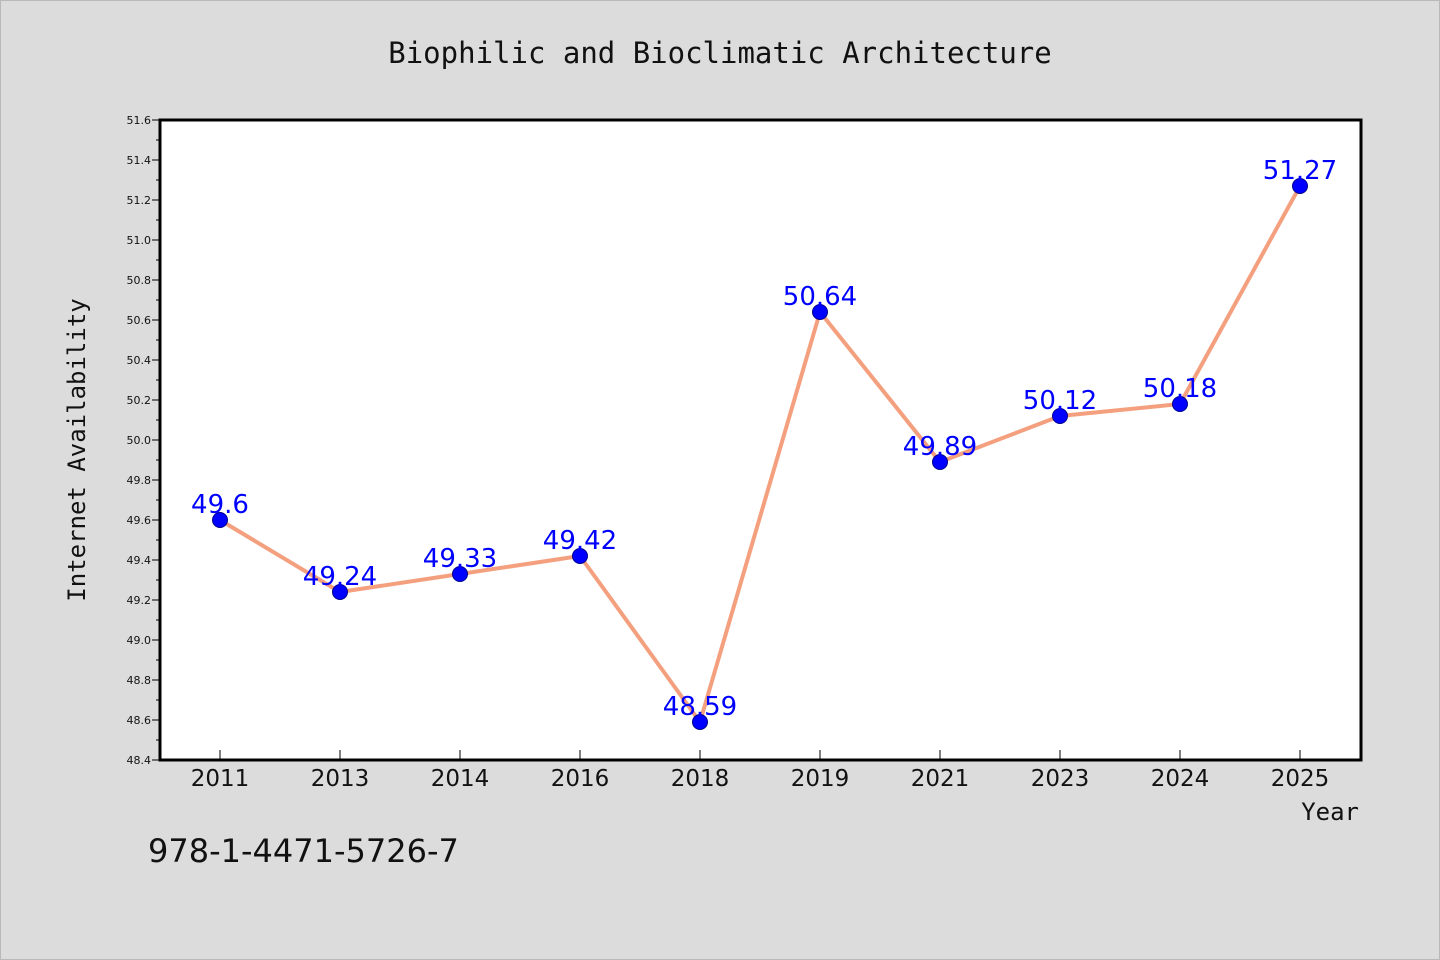 This screenshot has width=1440, height=960. I want to click on y-tick-label: 51.6, so click(139, 120).